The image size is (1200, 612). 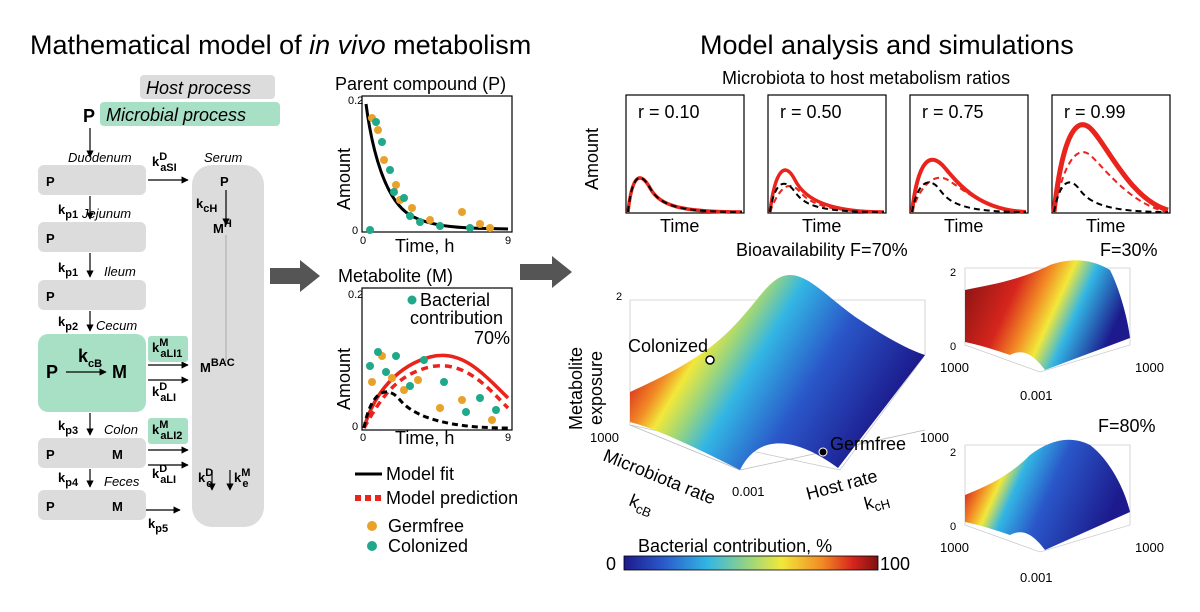 What do you see at coordinates (751, 563) in the screenshot?
I see `colorbar` at bounding box center [751, 563].